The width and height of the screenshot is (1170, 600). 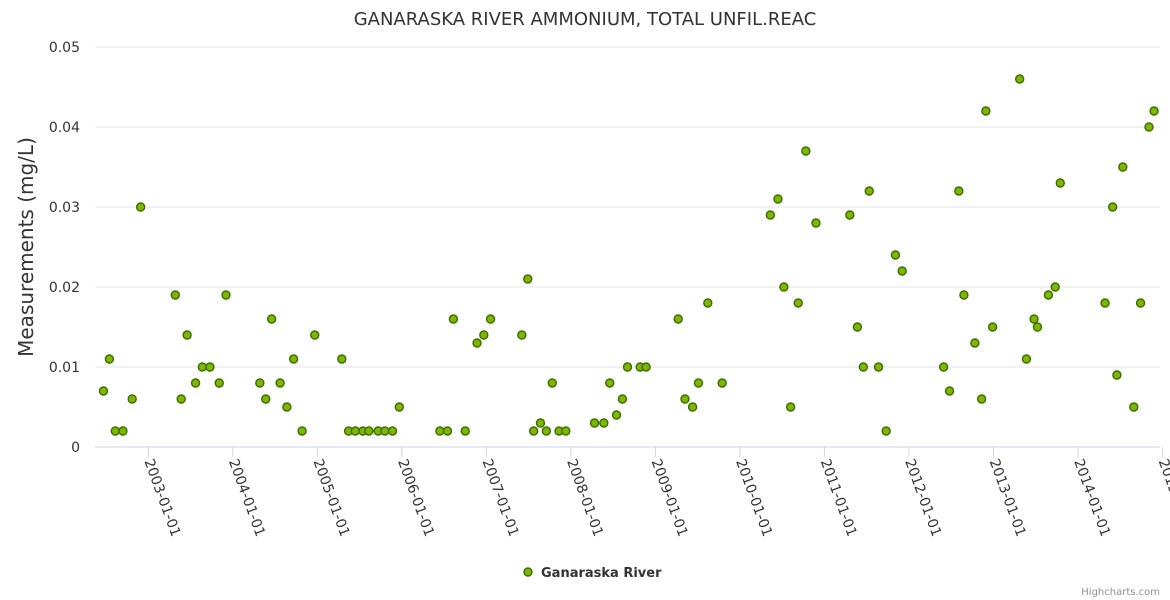 I want to click on legend-item-ganaraska-river: Ganaraska River, so click(x=601, y=573).